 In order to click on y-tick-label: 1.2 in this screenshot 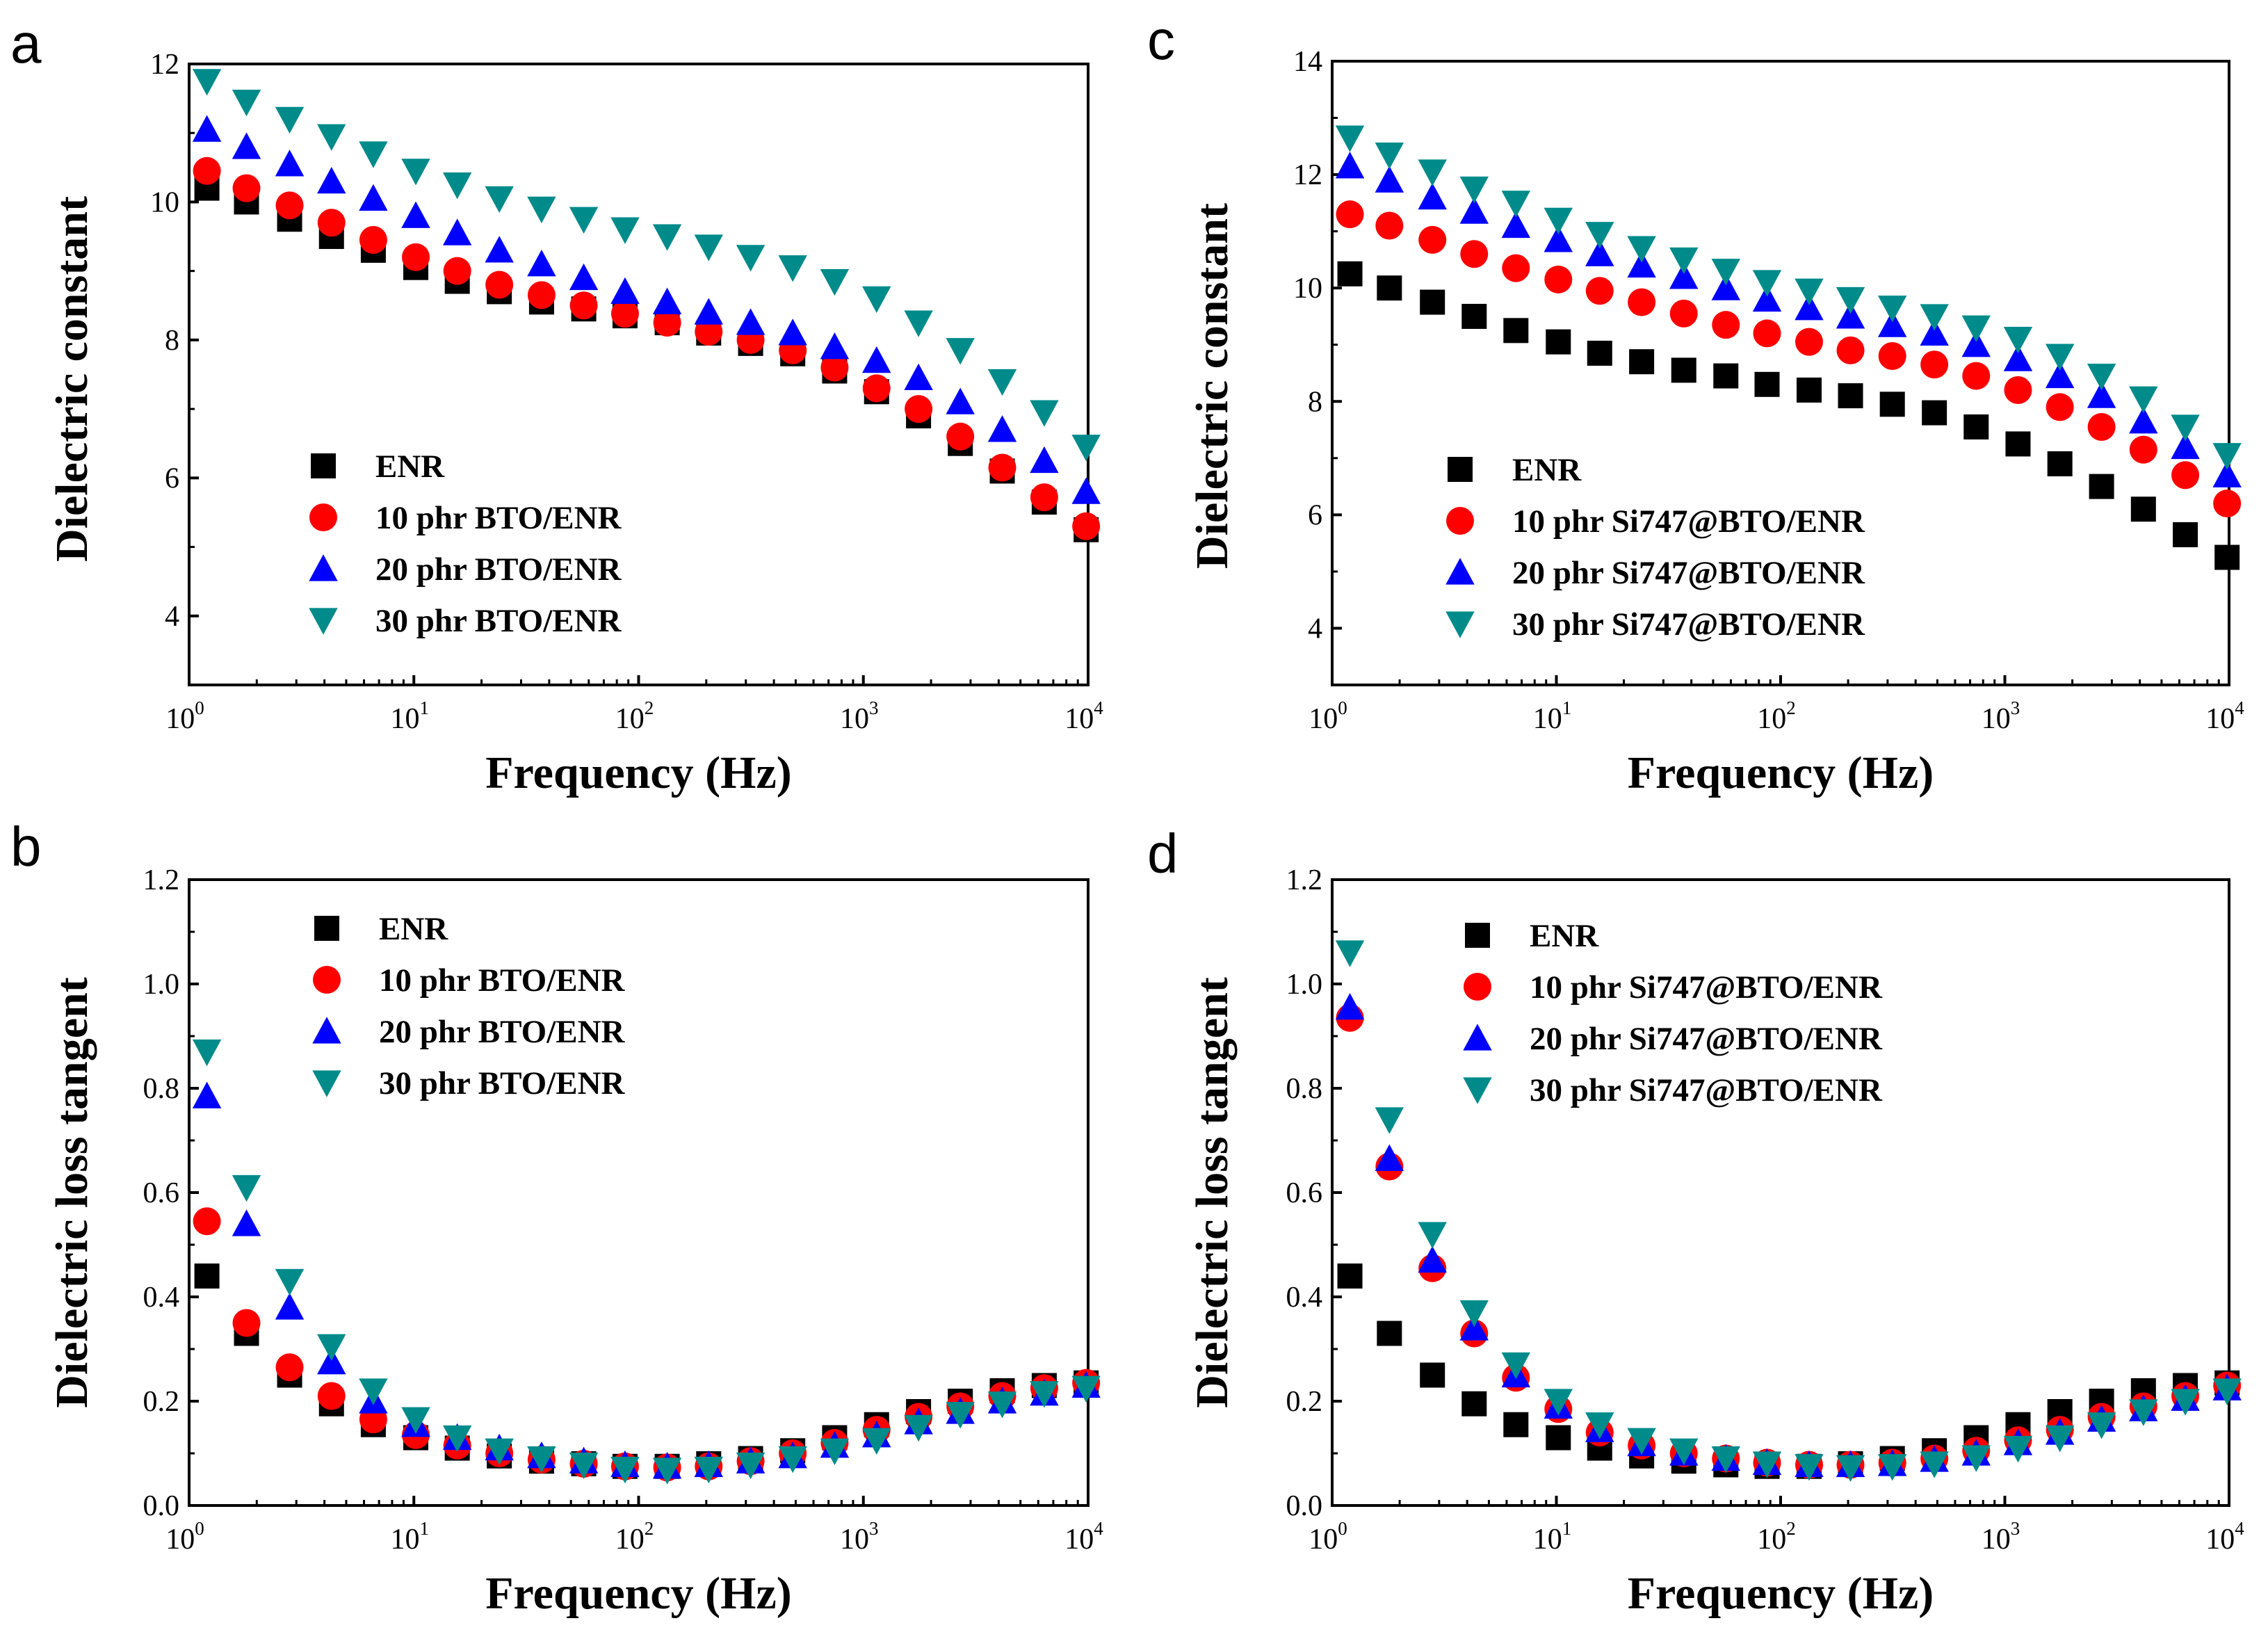, I will do `click(161, 880)`.